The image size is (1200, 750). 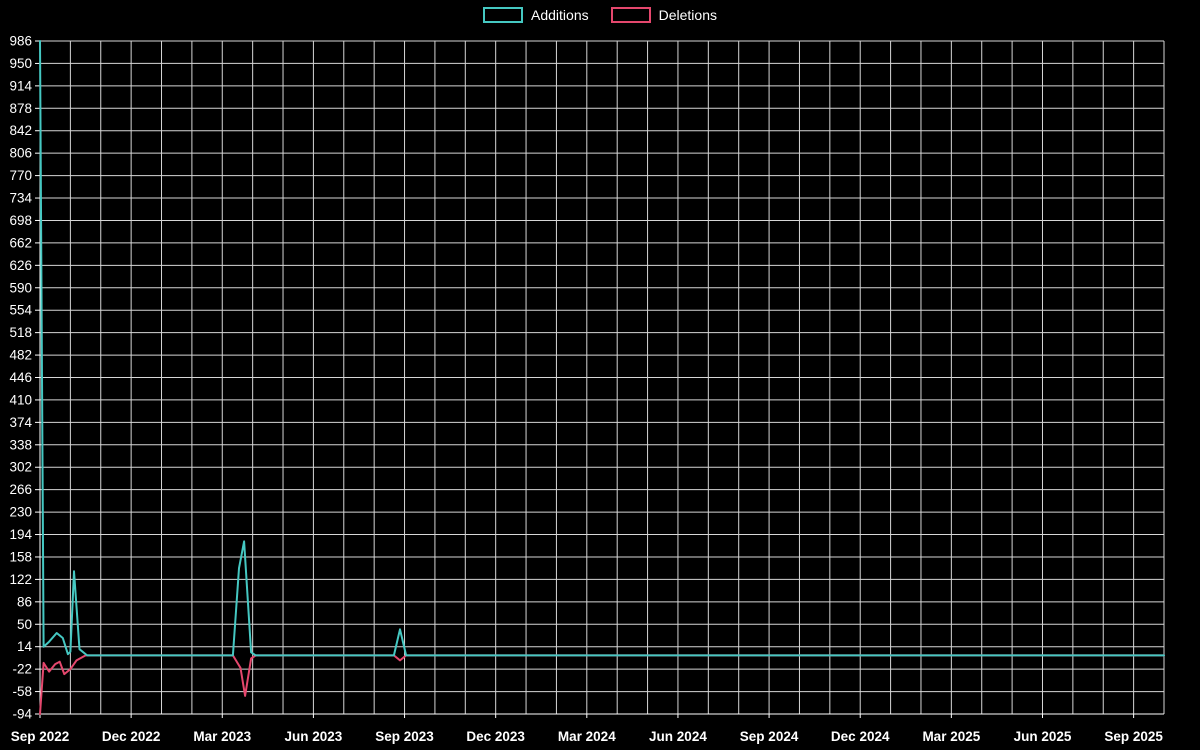 What do you see at coordinates (587, 736) in the screenshot?
I see `x-tick-label: Mar 2024` at bounding box center [587, 736].